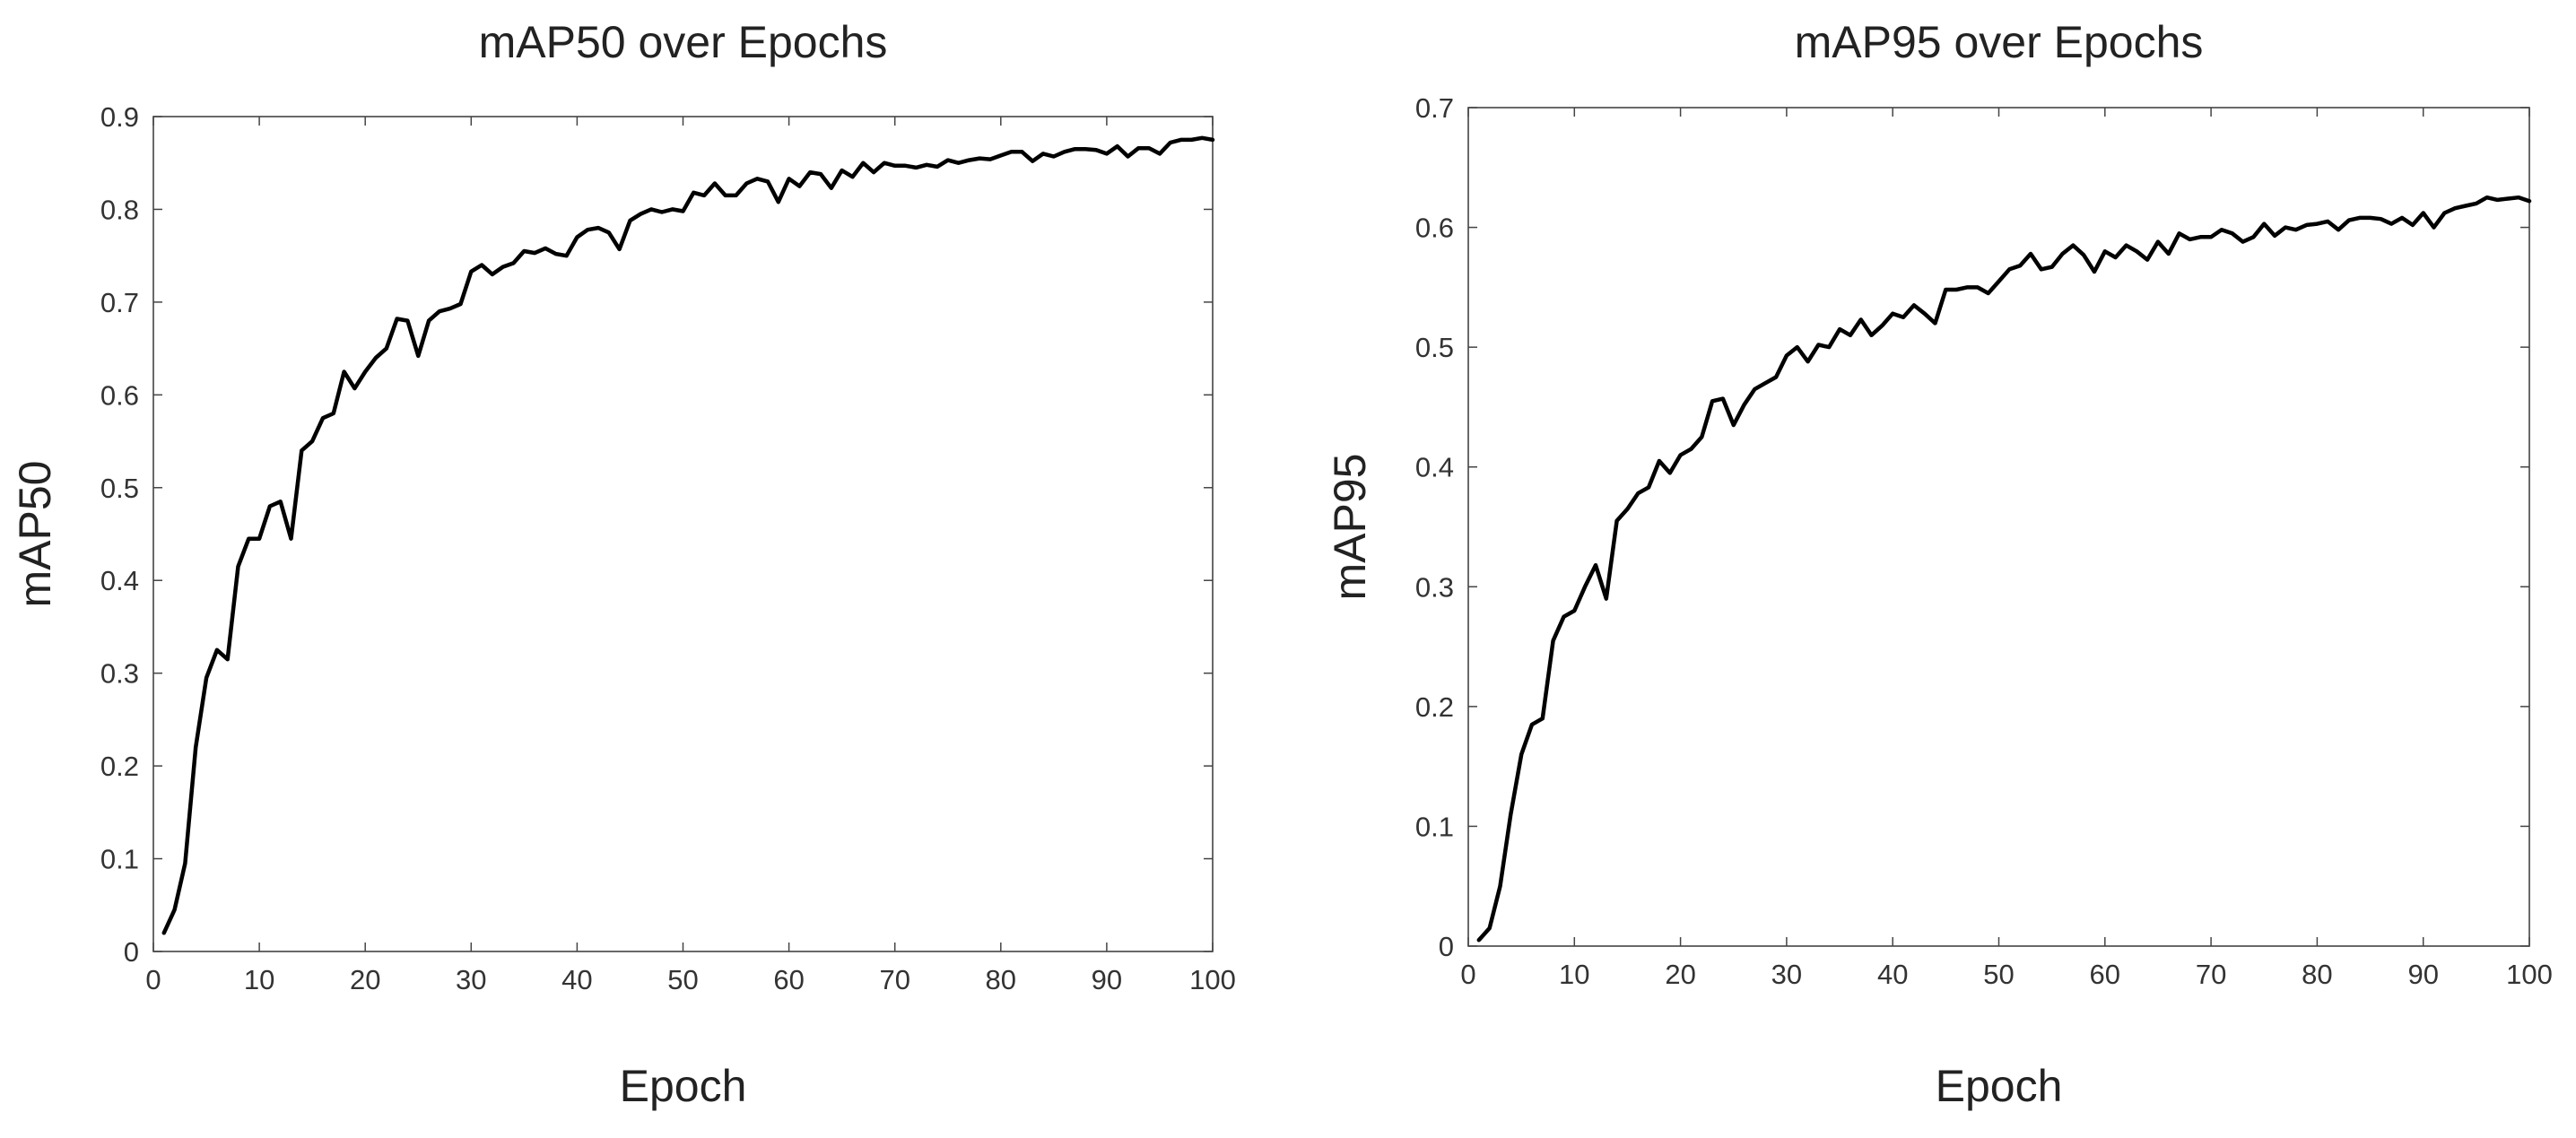 The image size is (2576, 1138). What do you see at coordinates (1999, 1086) in the screenshot?
I see `chart-map95-x-axis-label: Epoch` at bounding box center [1999, 1086].